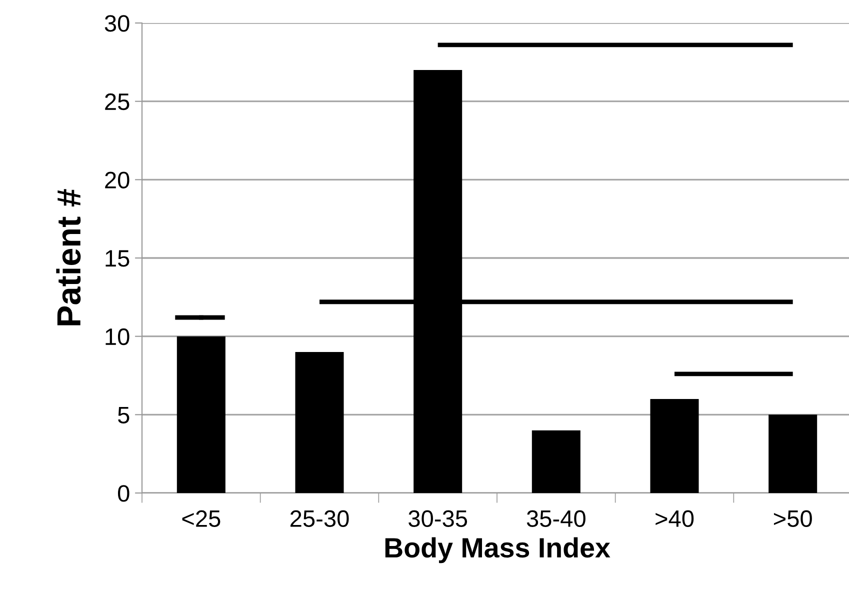  Describe the element at coordinates (117, 180) in the screenshot. I see `y-tick-label: 20` at that location.